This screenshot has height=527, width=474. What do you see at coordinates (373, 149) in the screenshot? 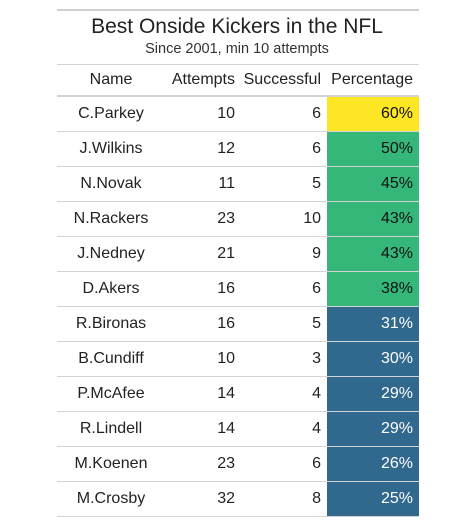
I see `cell-percentage: 50%` at bounding box center [373, 149].